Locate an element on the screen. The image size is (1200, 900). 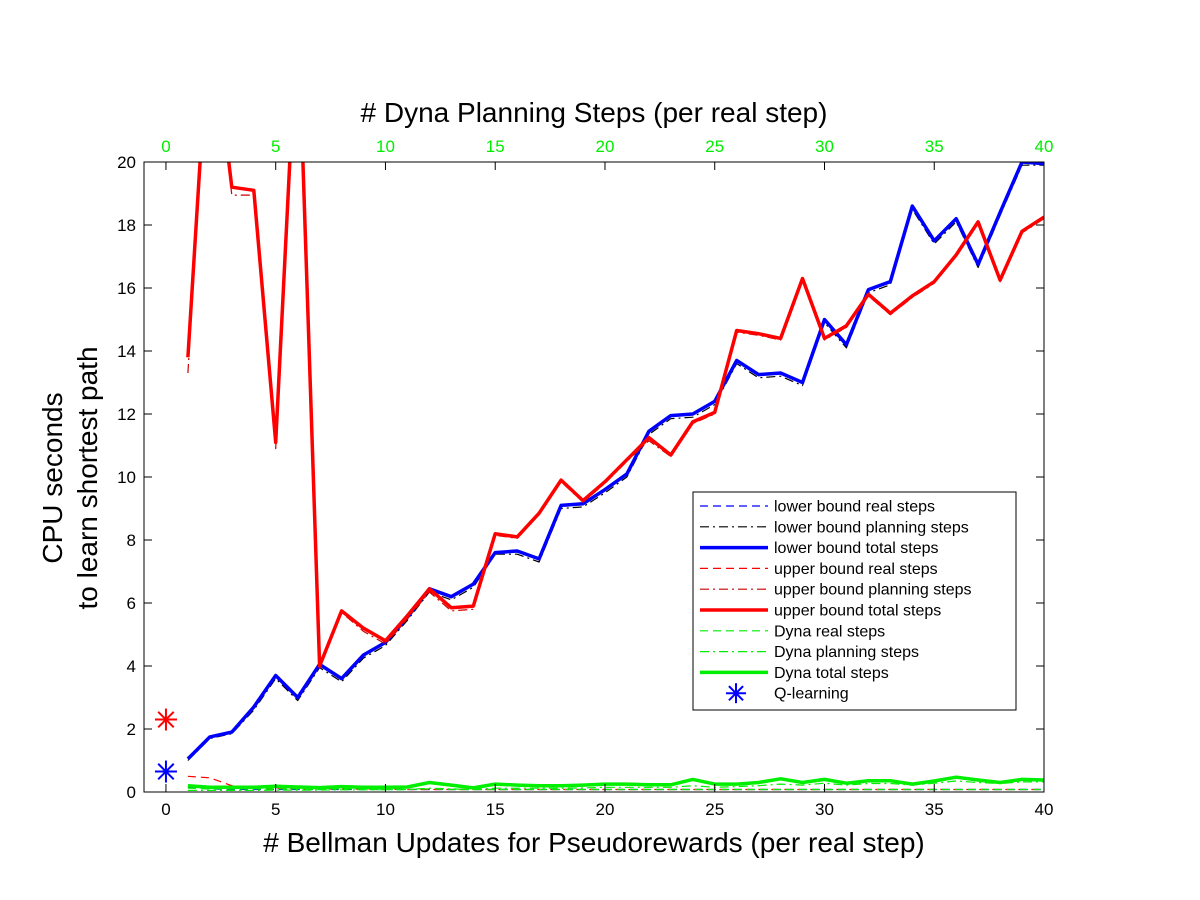
y-tick-label: 14 is located at coordinates (126, 351).